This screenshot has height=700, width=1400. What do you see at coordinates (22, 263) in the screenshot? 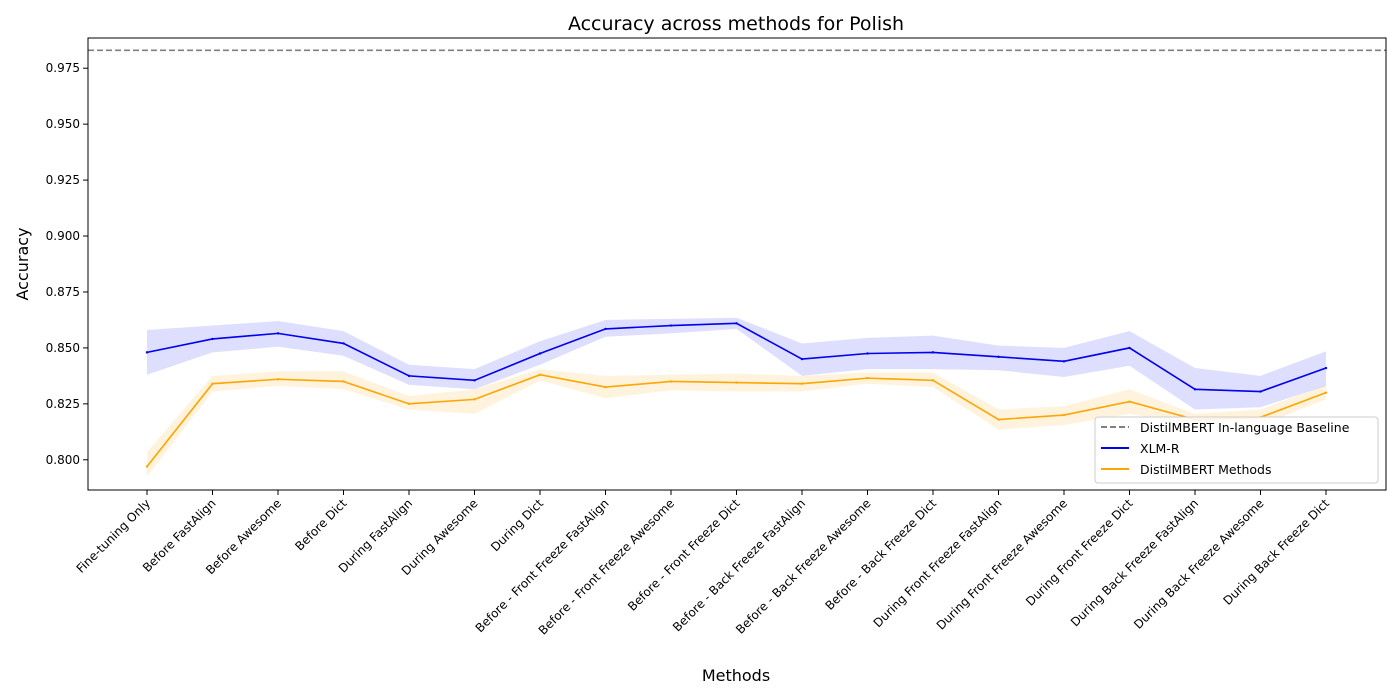
I see `y-axis-label: Accuracy` at bounding box center [22, 263].